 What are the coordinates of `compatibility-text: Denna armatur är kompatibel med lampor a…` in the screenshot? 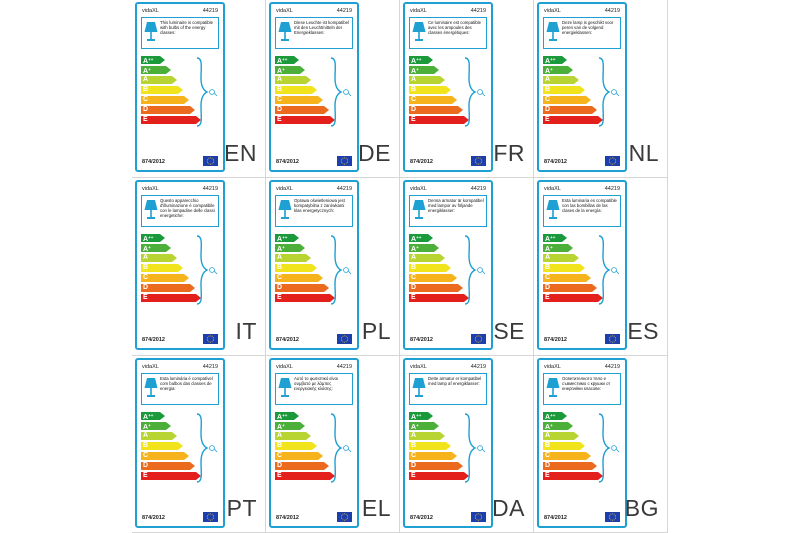 It's located at (456, 205).